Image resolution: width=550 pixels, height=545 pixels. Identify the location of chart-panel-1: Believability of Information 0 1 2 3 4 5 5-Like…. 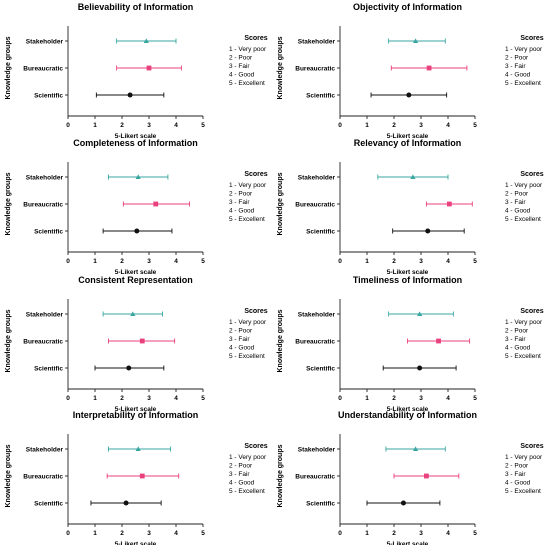
(136, 71).